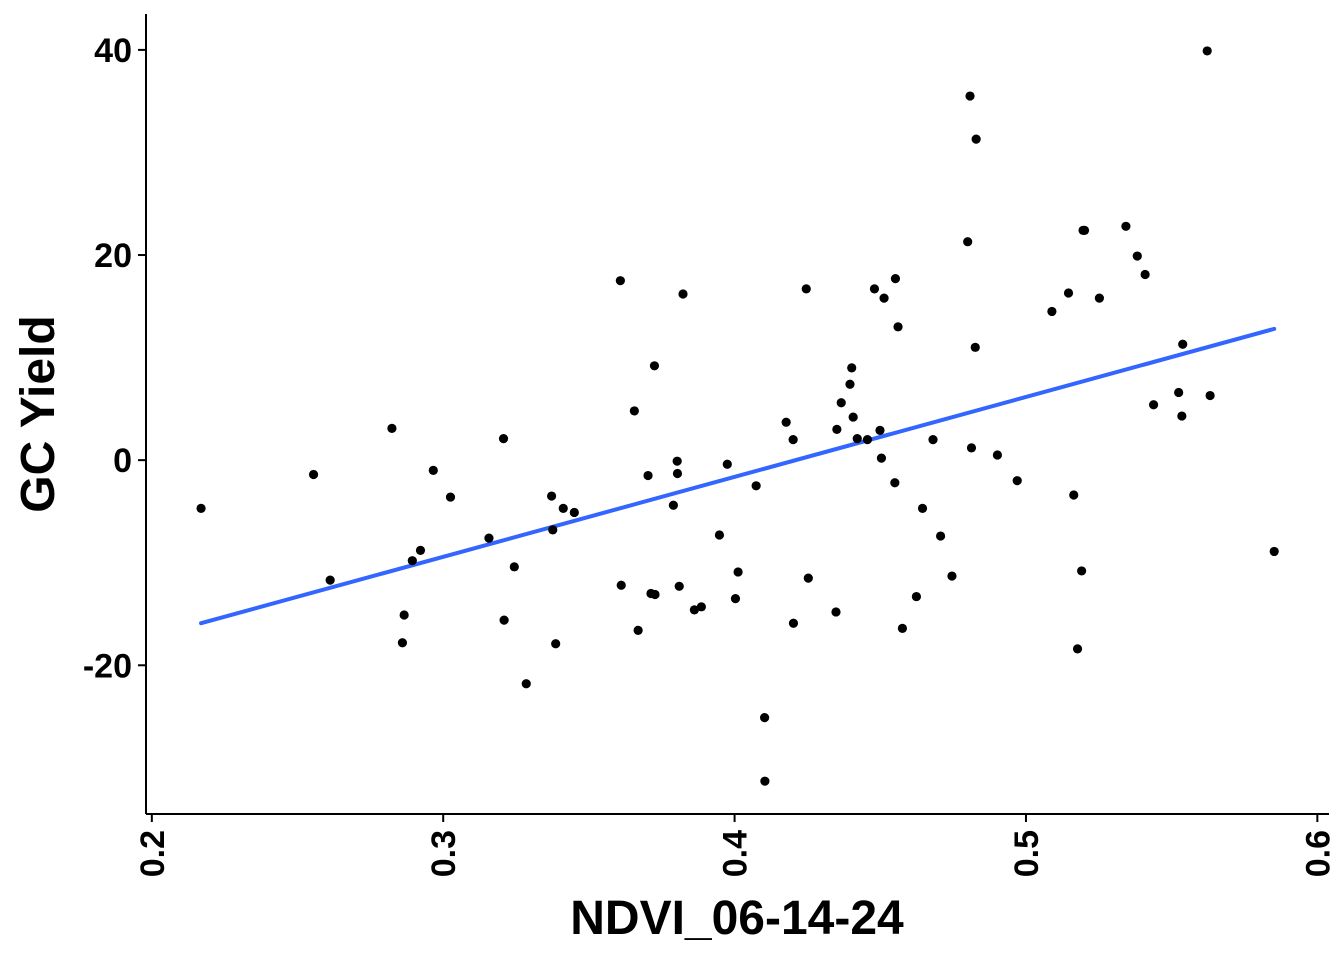 The width and height of the screenshot is (1344, 960). I want to click on x-tick-label: 0.4, so click(736, 853).